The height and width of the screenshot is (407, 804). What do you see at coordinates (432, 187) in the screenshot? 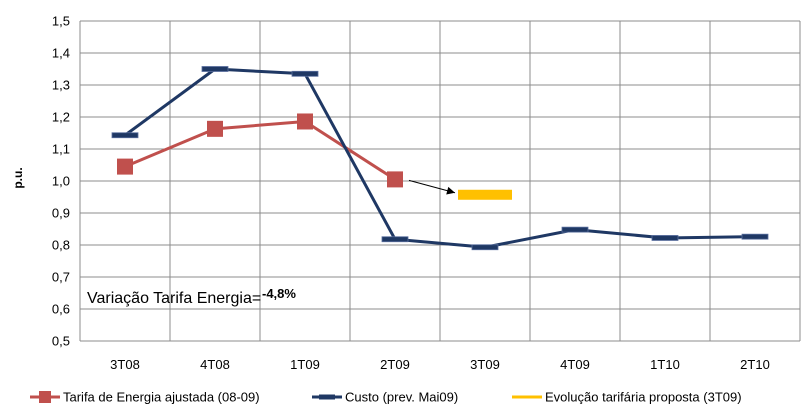
I see `annotation-arrow` at bounding box center [432, 187].